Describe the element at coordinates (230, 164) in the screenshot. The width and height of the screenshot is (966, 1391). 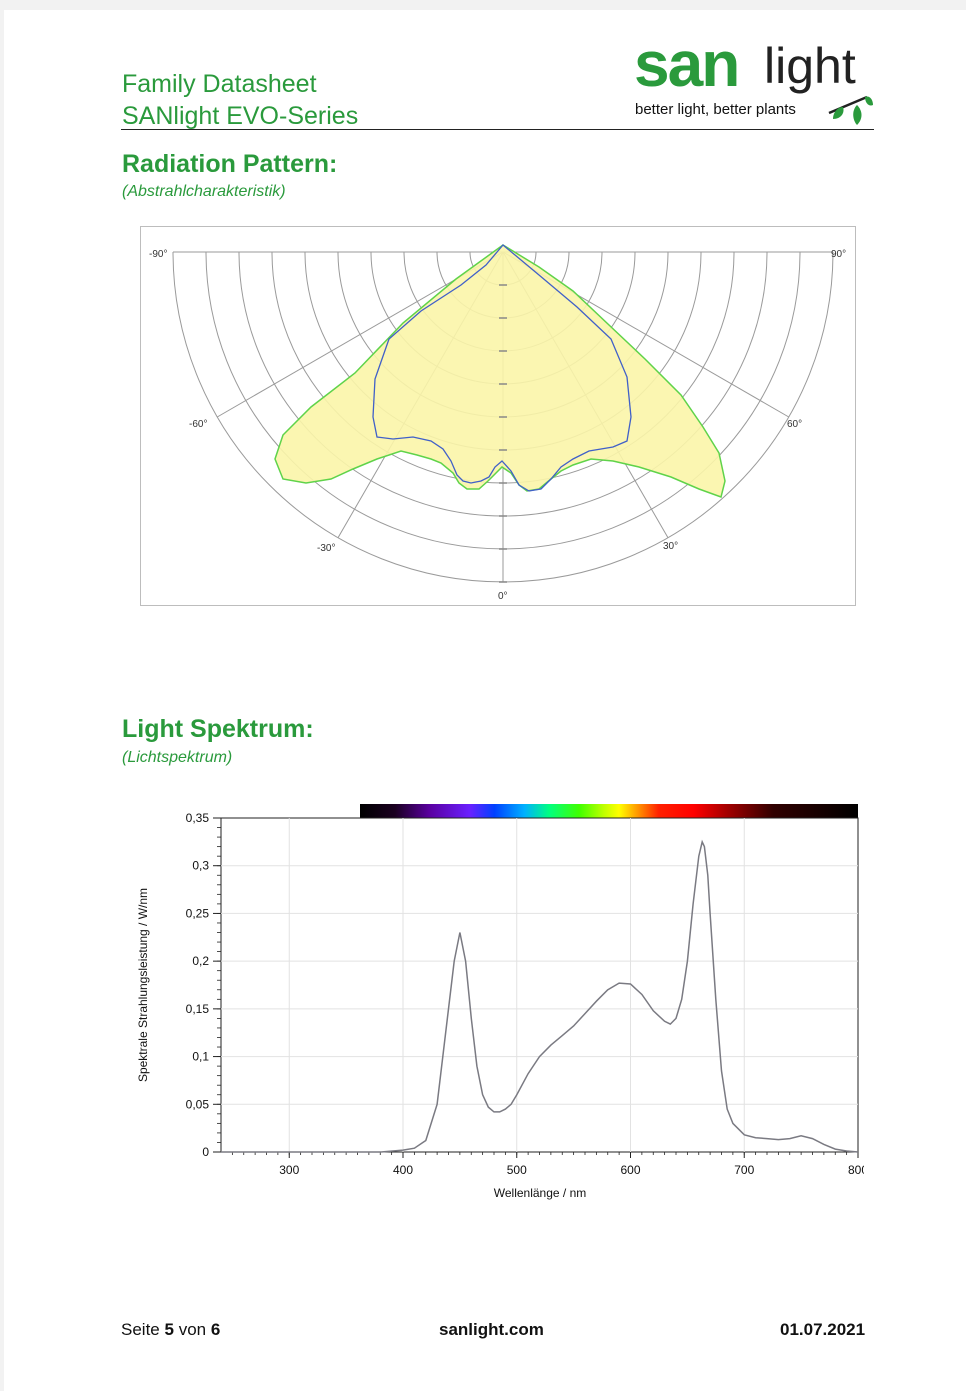
I see `radiation-title: Radiation Pattern:` at that location.